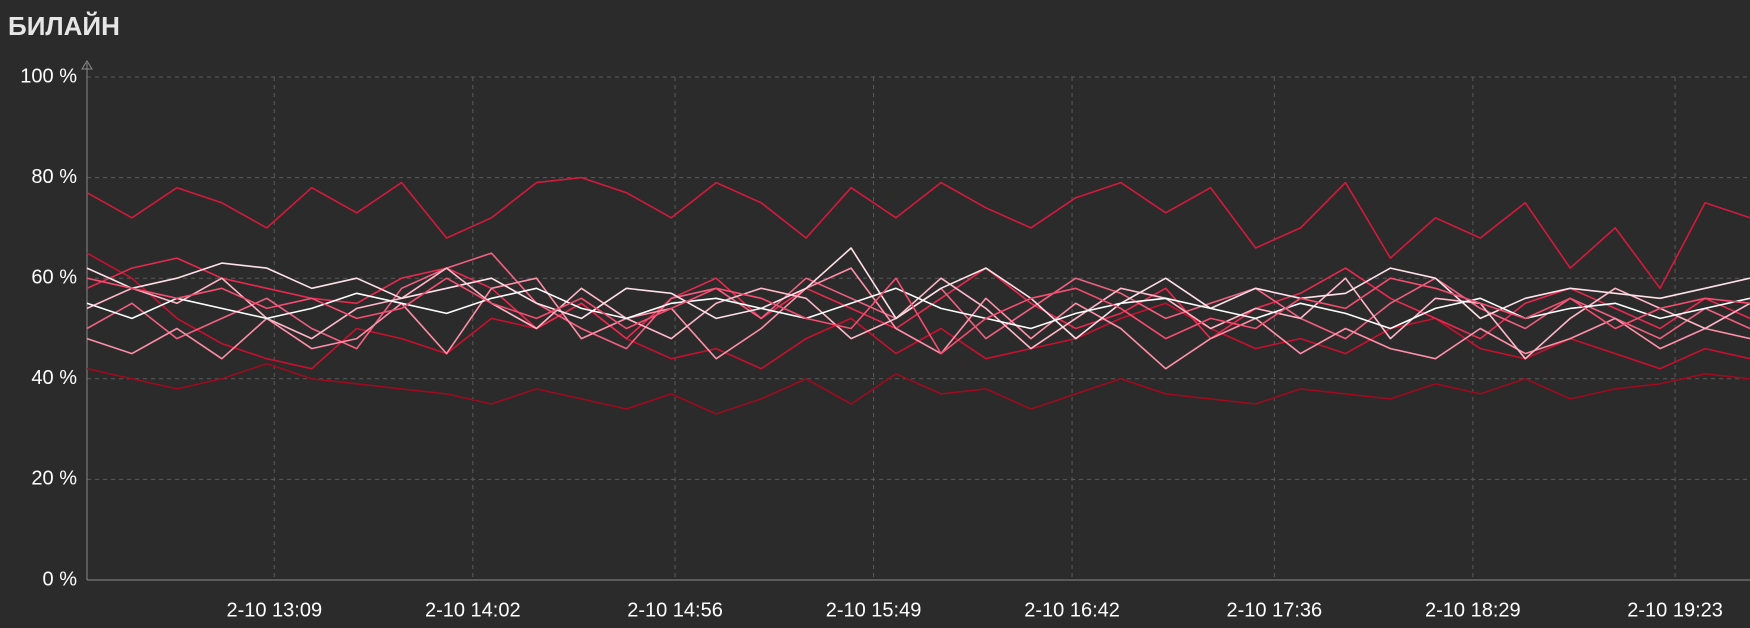 The height and width of the screenshot is (628, 1750). Describe the element at coordinates (60, 579) in the screenshot. I see `y-tick-label: 0 %` at that location.